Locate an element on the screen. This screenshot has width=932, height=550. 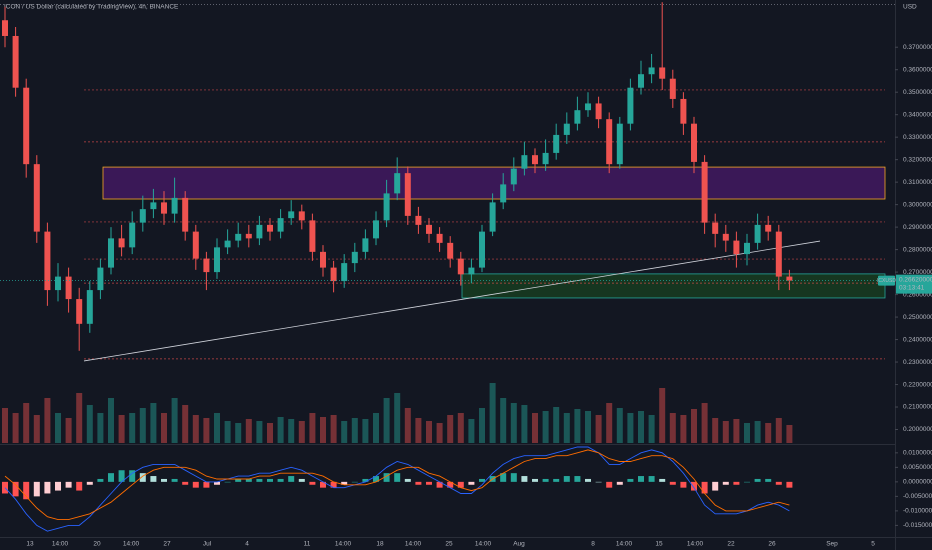
y-tick-label: 0.30000000 is located at coordinates (917, 204).